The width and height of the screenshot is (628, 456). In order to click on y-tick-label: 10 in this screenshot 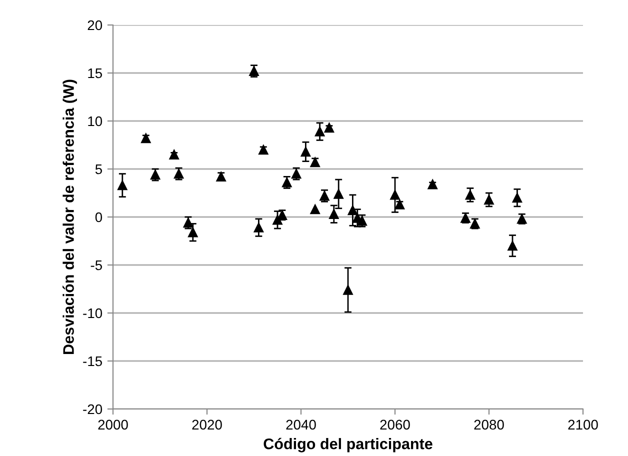, I will do `click(95, 121)`.